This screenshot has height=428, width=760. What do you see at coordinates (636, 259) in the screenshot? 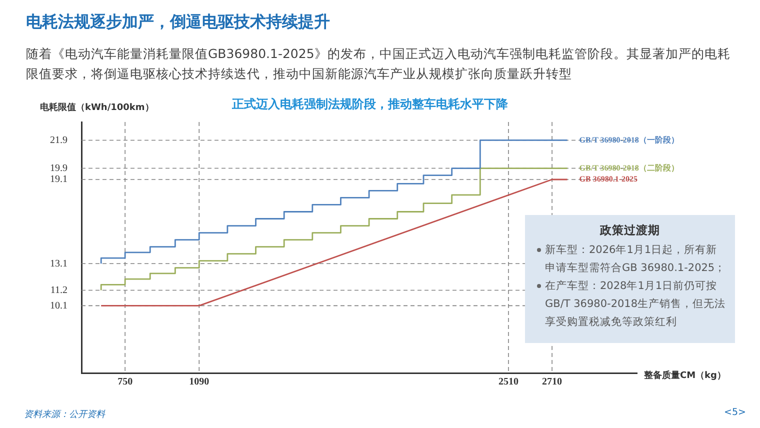
I see `annotation: 新车型：2026年1月1日起，所有新申请车型需符合GB 36980.1-2025；` at bounding box center [636, 259].